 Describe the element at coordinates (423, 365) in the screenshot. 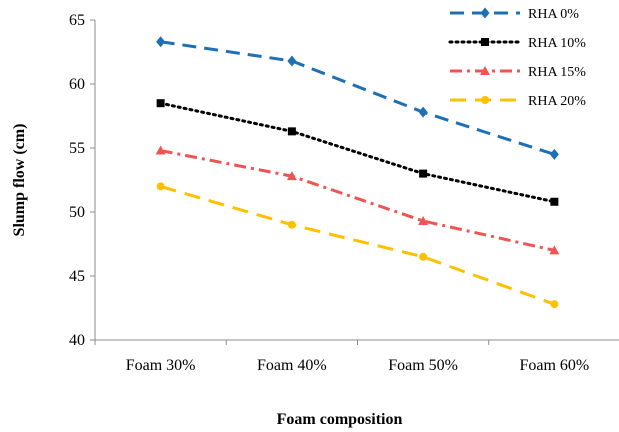

I see `x-tick-label: Foam 50%` at that location.